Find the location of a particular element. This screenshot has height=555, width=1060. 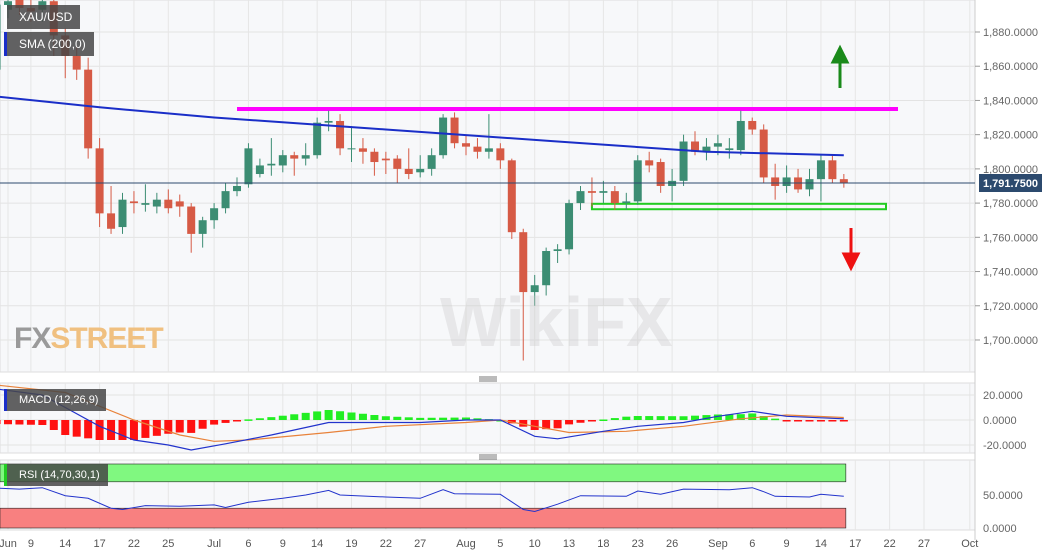

arrow-up-icon is located at coordinates (840, 66).